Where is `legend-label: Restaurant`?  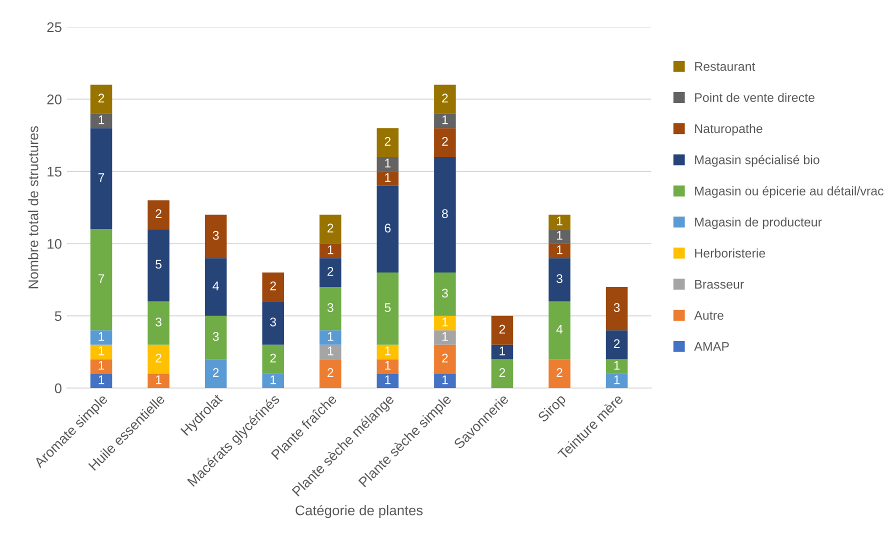 legend-label: Restaurant is located at coordinates (725, 66).